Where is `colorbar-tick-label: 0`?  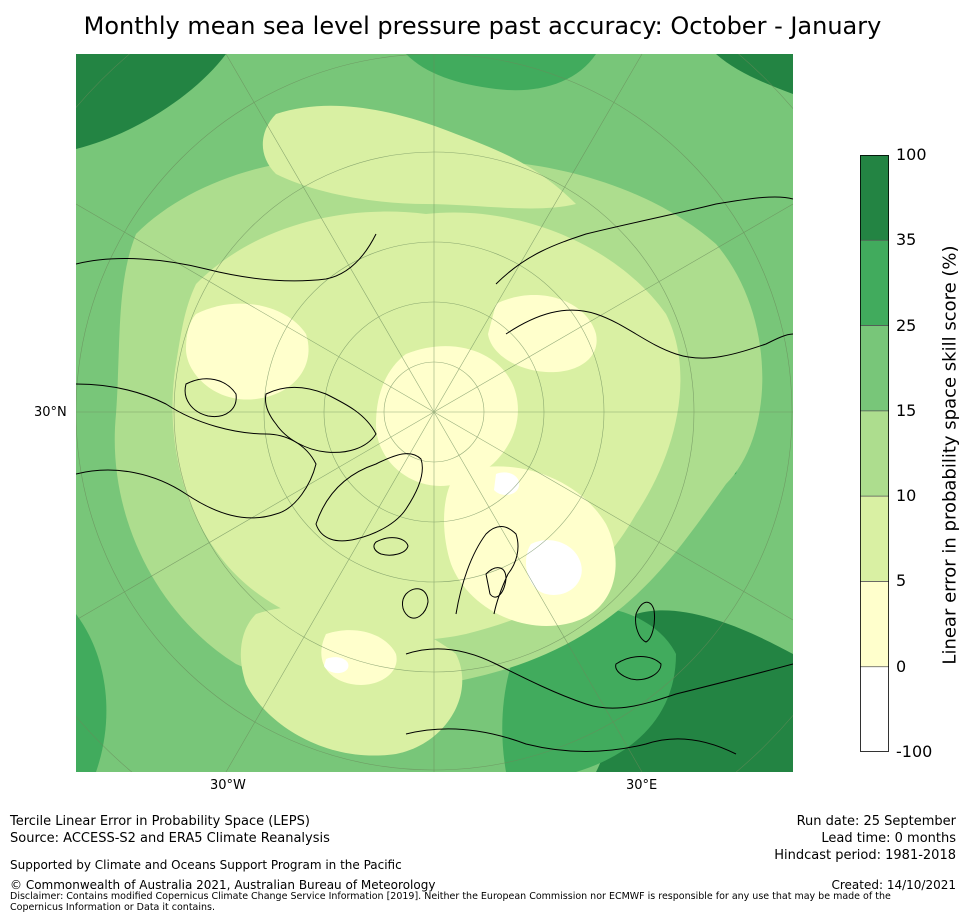
colorbar-tick-label: 0 is located at coordinates (901, 666).